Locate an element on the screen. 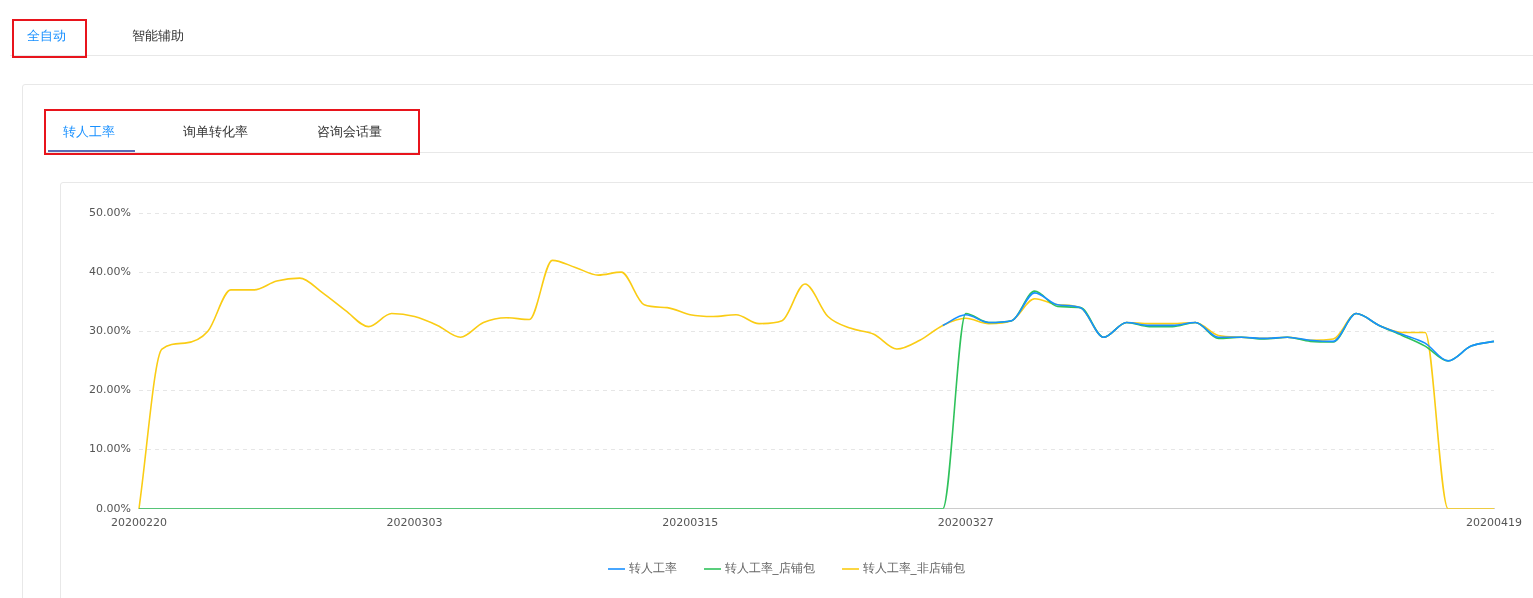 This screenshot has width=1533, height=598. text: 咨询会话量 is located at coordinates (349, 132).